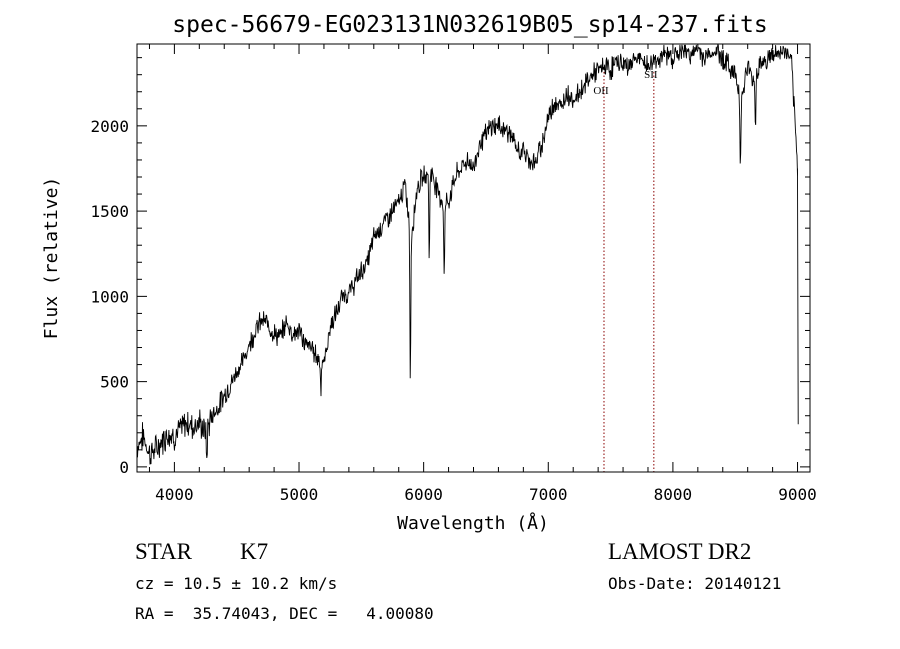 This screenshot has height=649, width=900. What do you see at coordinates (109, 296) in the screenshot?
I see `y-tick-label: 1000` at bounding box center [109, 296].